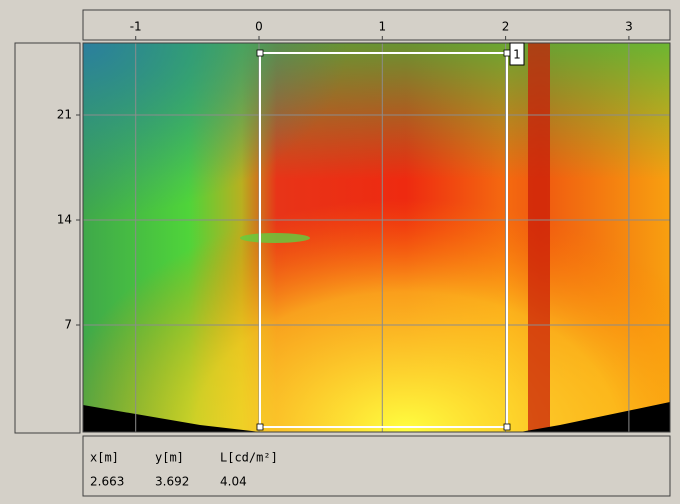 This screenshot has width=680, height=504. What do you see at coordinates (629, 27) in the screenshot?
I see `x-tick-label: 3` at bounding box center [629, 27].